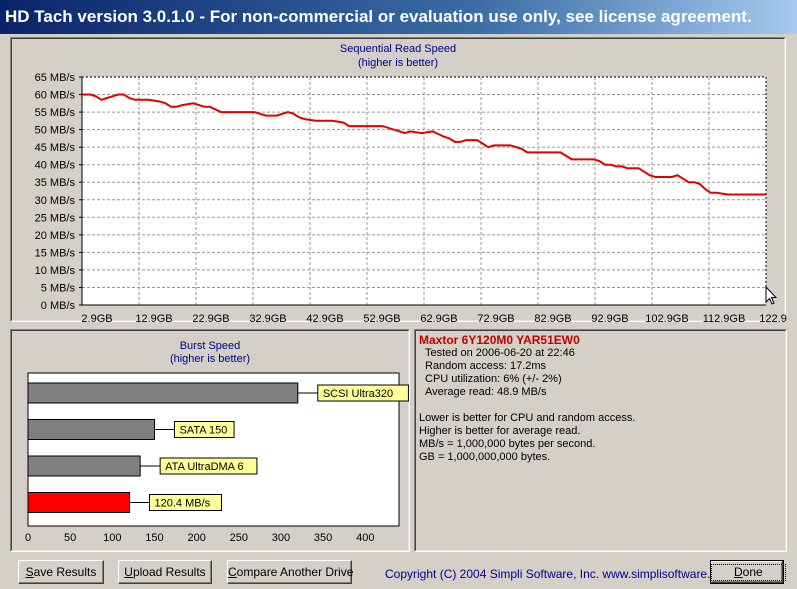 This screenshot has width=797, height=589. I want to click on x-tick-label: 122.9GB, so click(773, 318).